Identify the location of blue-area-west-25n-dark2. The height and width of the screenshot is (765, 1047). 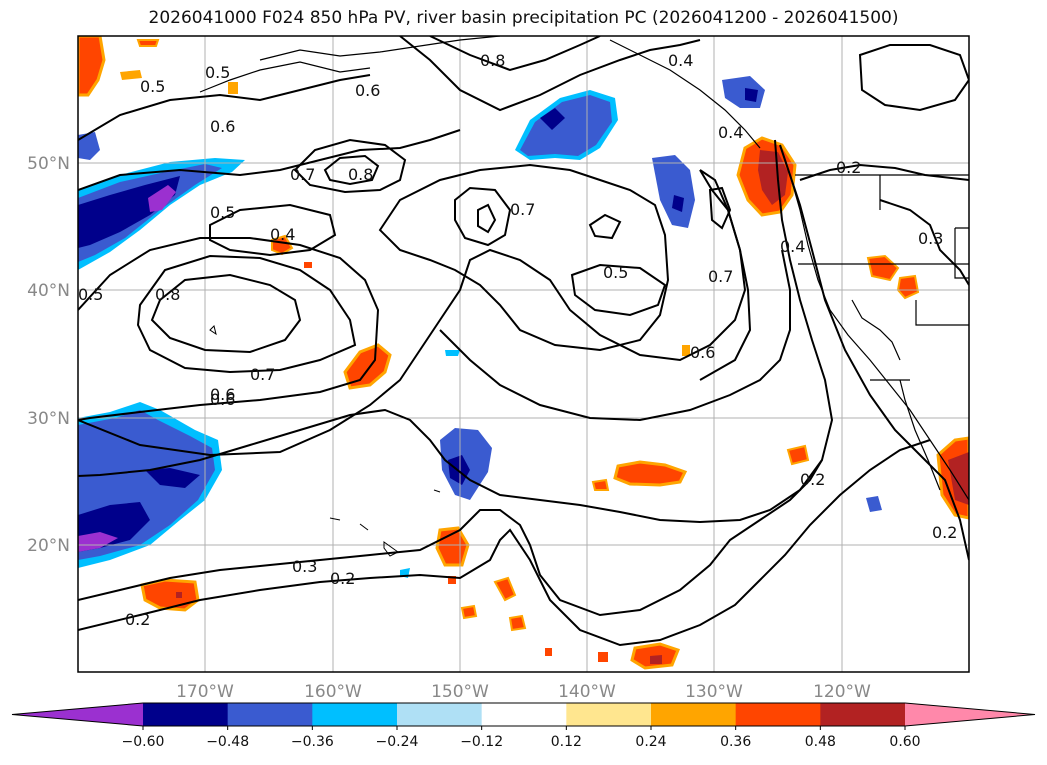
(172, 478).